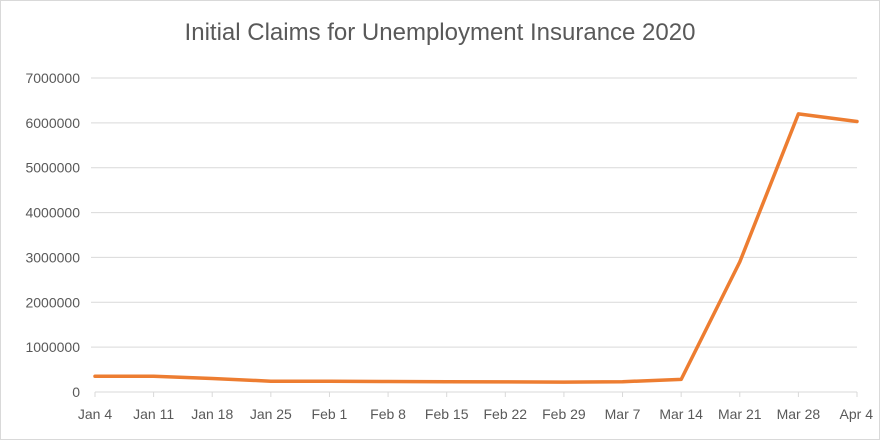  Describe the element at coordinates (153, 414) in the screenshot. I see `x-tick-label: Jan 11` at that location.